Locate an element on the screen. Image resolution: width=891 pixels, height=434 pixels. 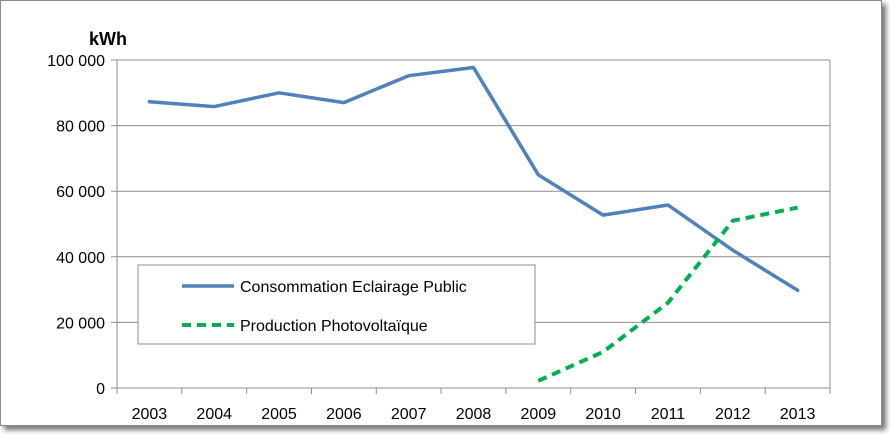
x-tick-label: 2010 is located at coordinates (603, 414).